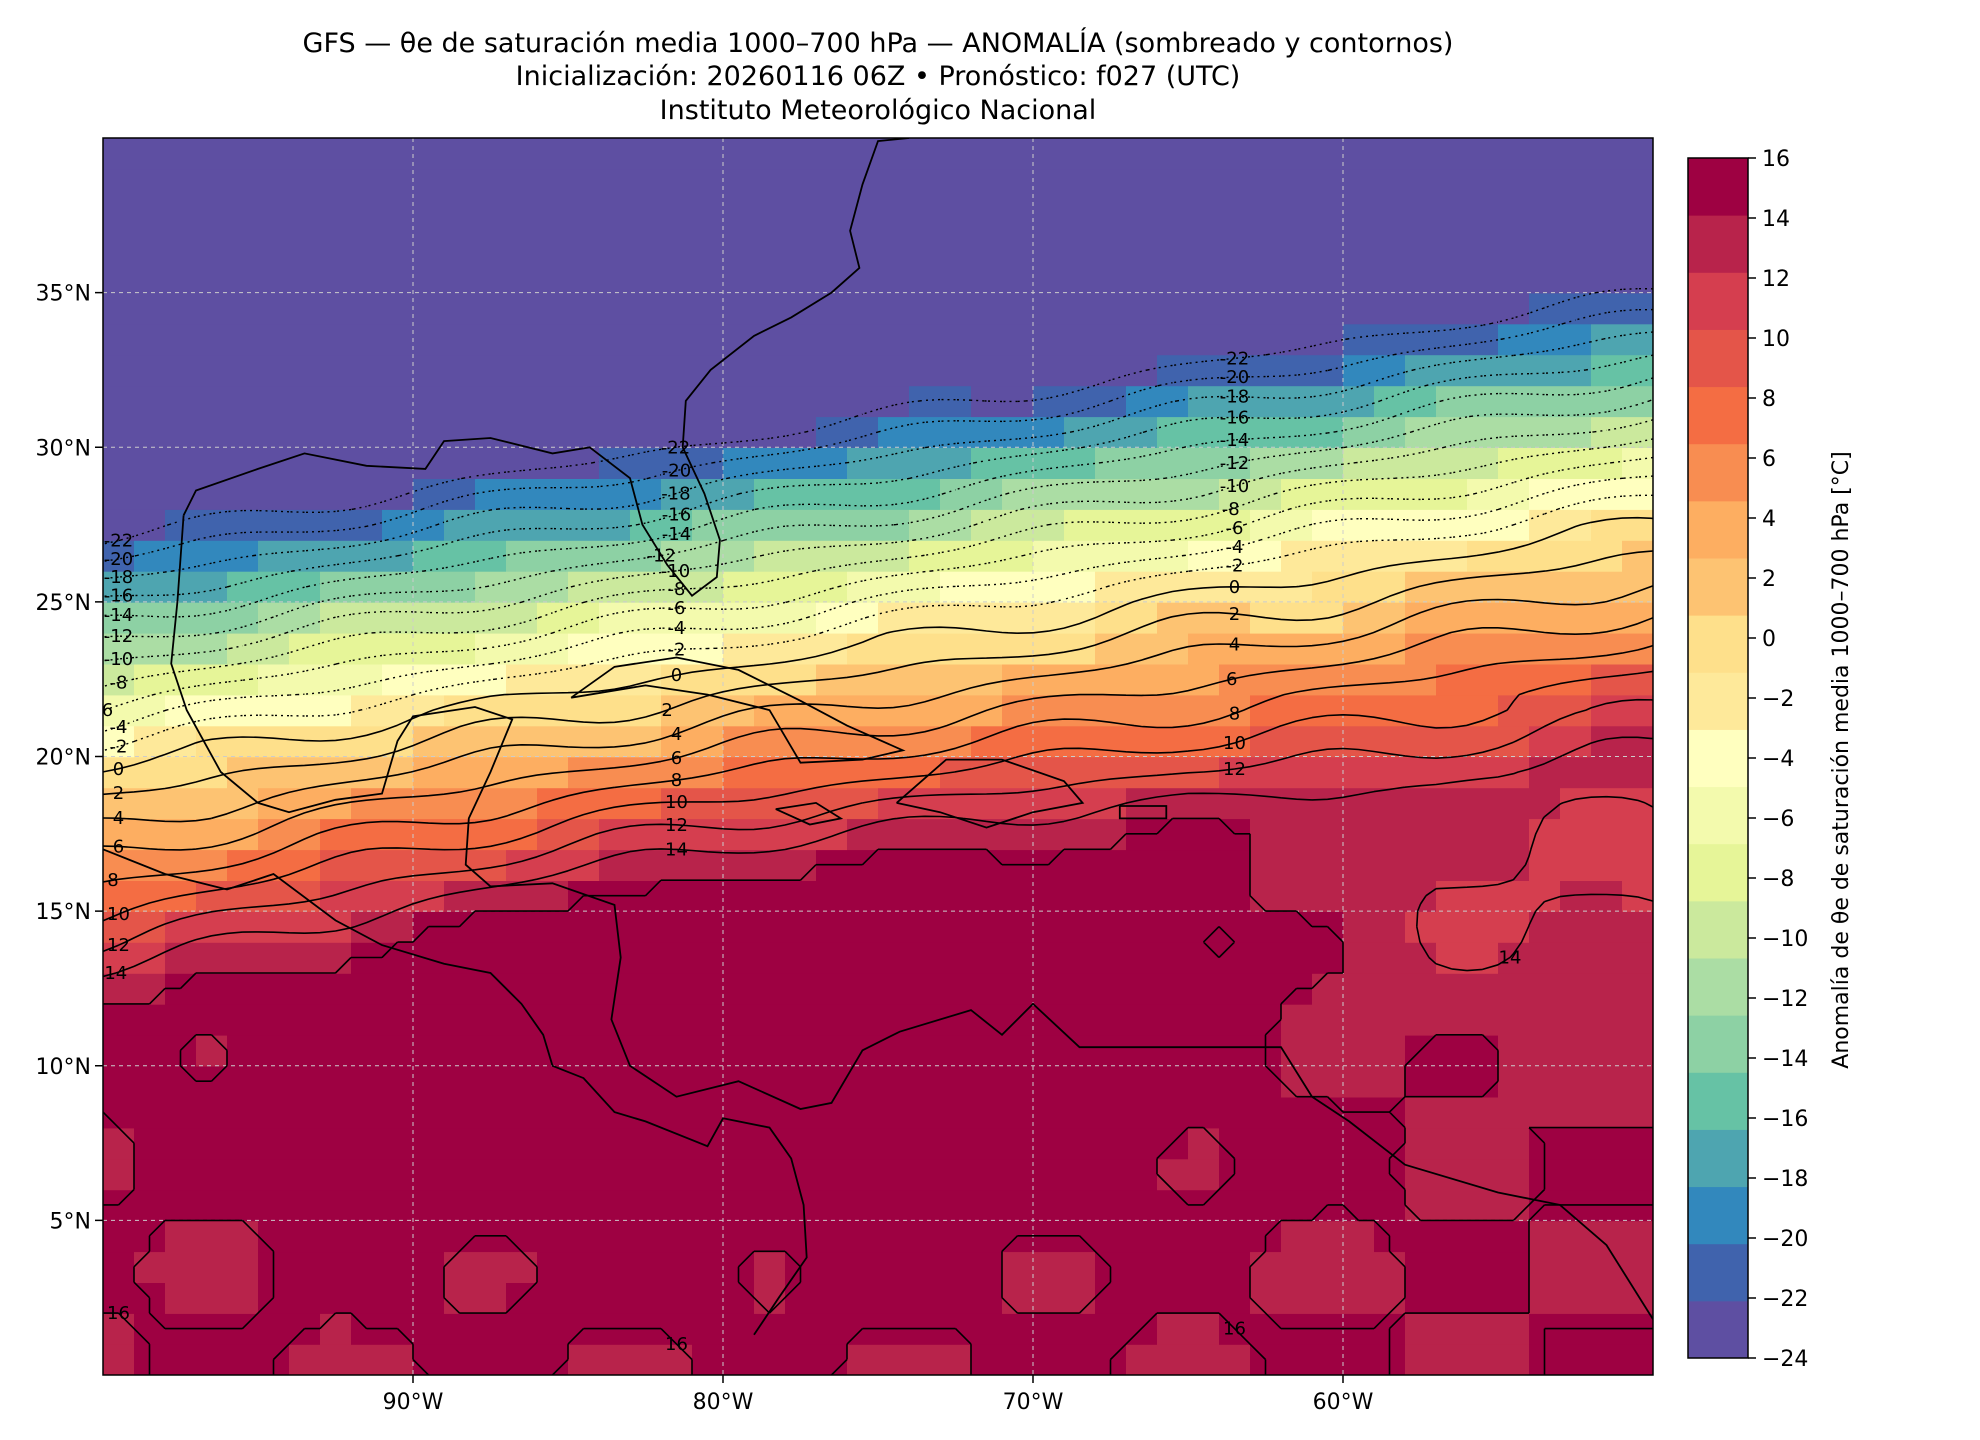 The image size is (1980, 1440). Describe the element at coordinates (1718, 587) in the screenshot. I see `colorbar-segment` at that location.